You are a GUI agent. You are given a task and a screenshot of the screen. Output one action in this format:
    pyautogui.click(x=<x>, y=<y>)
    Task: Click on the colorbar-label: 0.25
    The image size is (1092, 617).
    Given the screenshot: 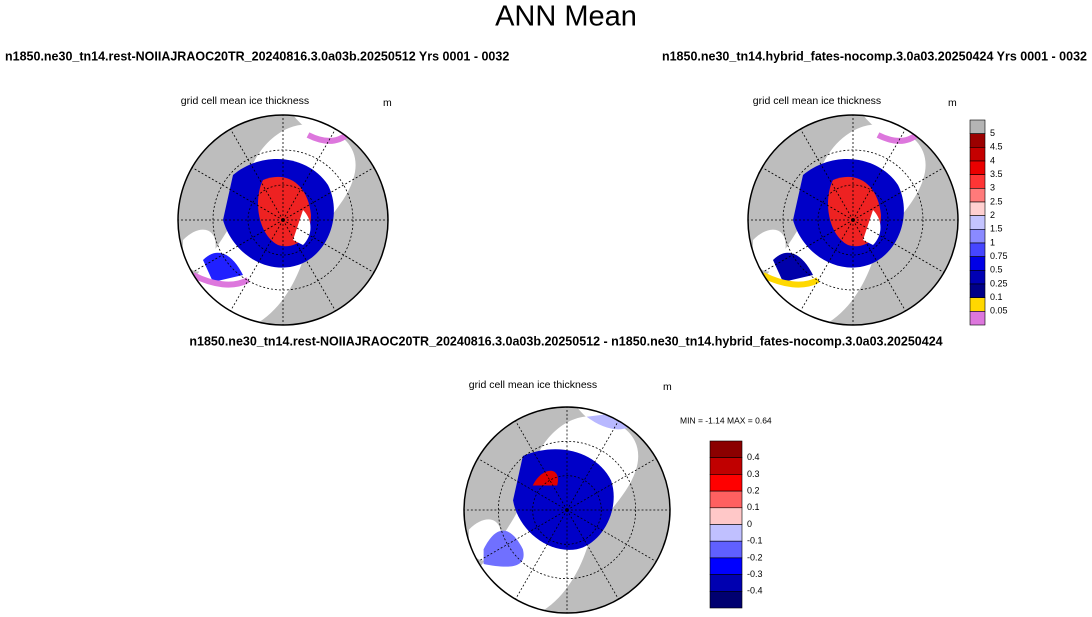 What is the action you would take?
    pyautogui.click(x=999, y=283)
    